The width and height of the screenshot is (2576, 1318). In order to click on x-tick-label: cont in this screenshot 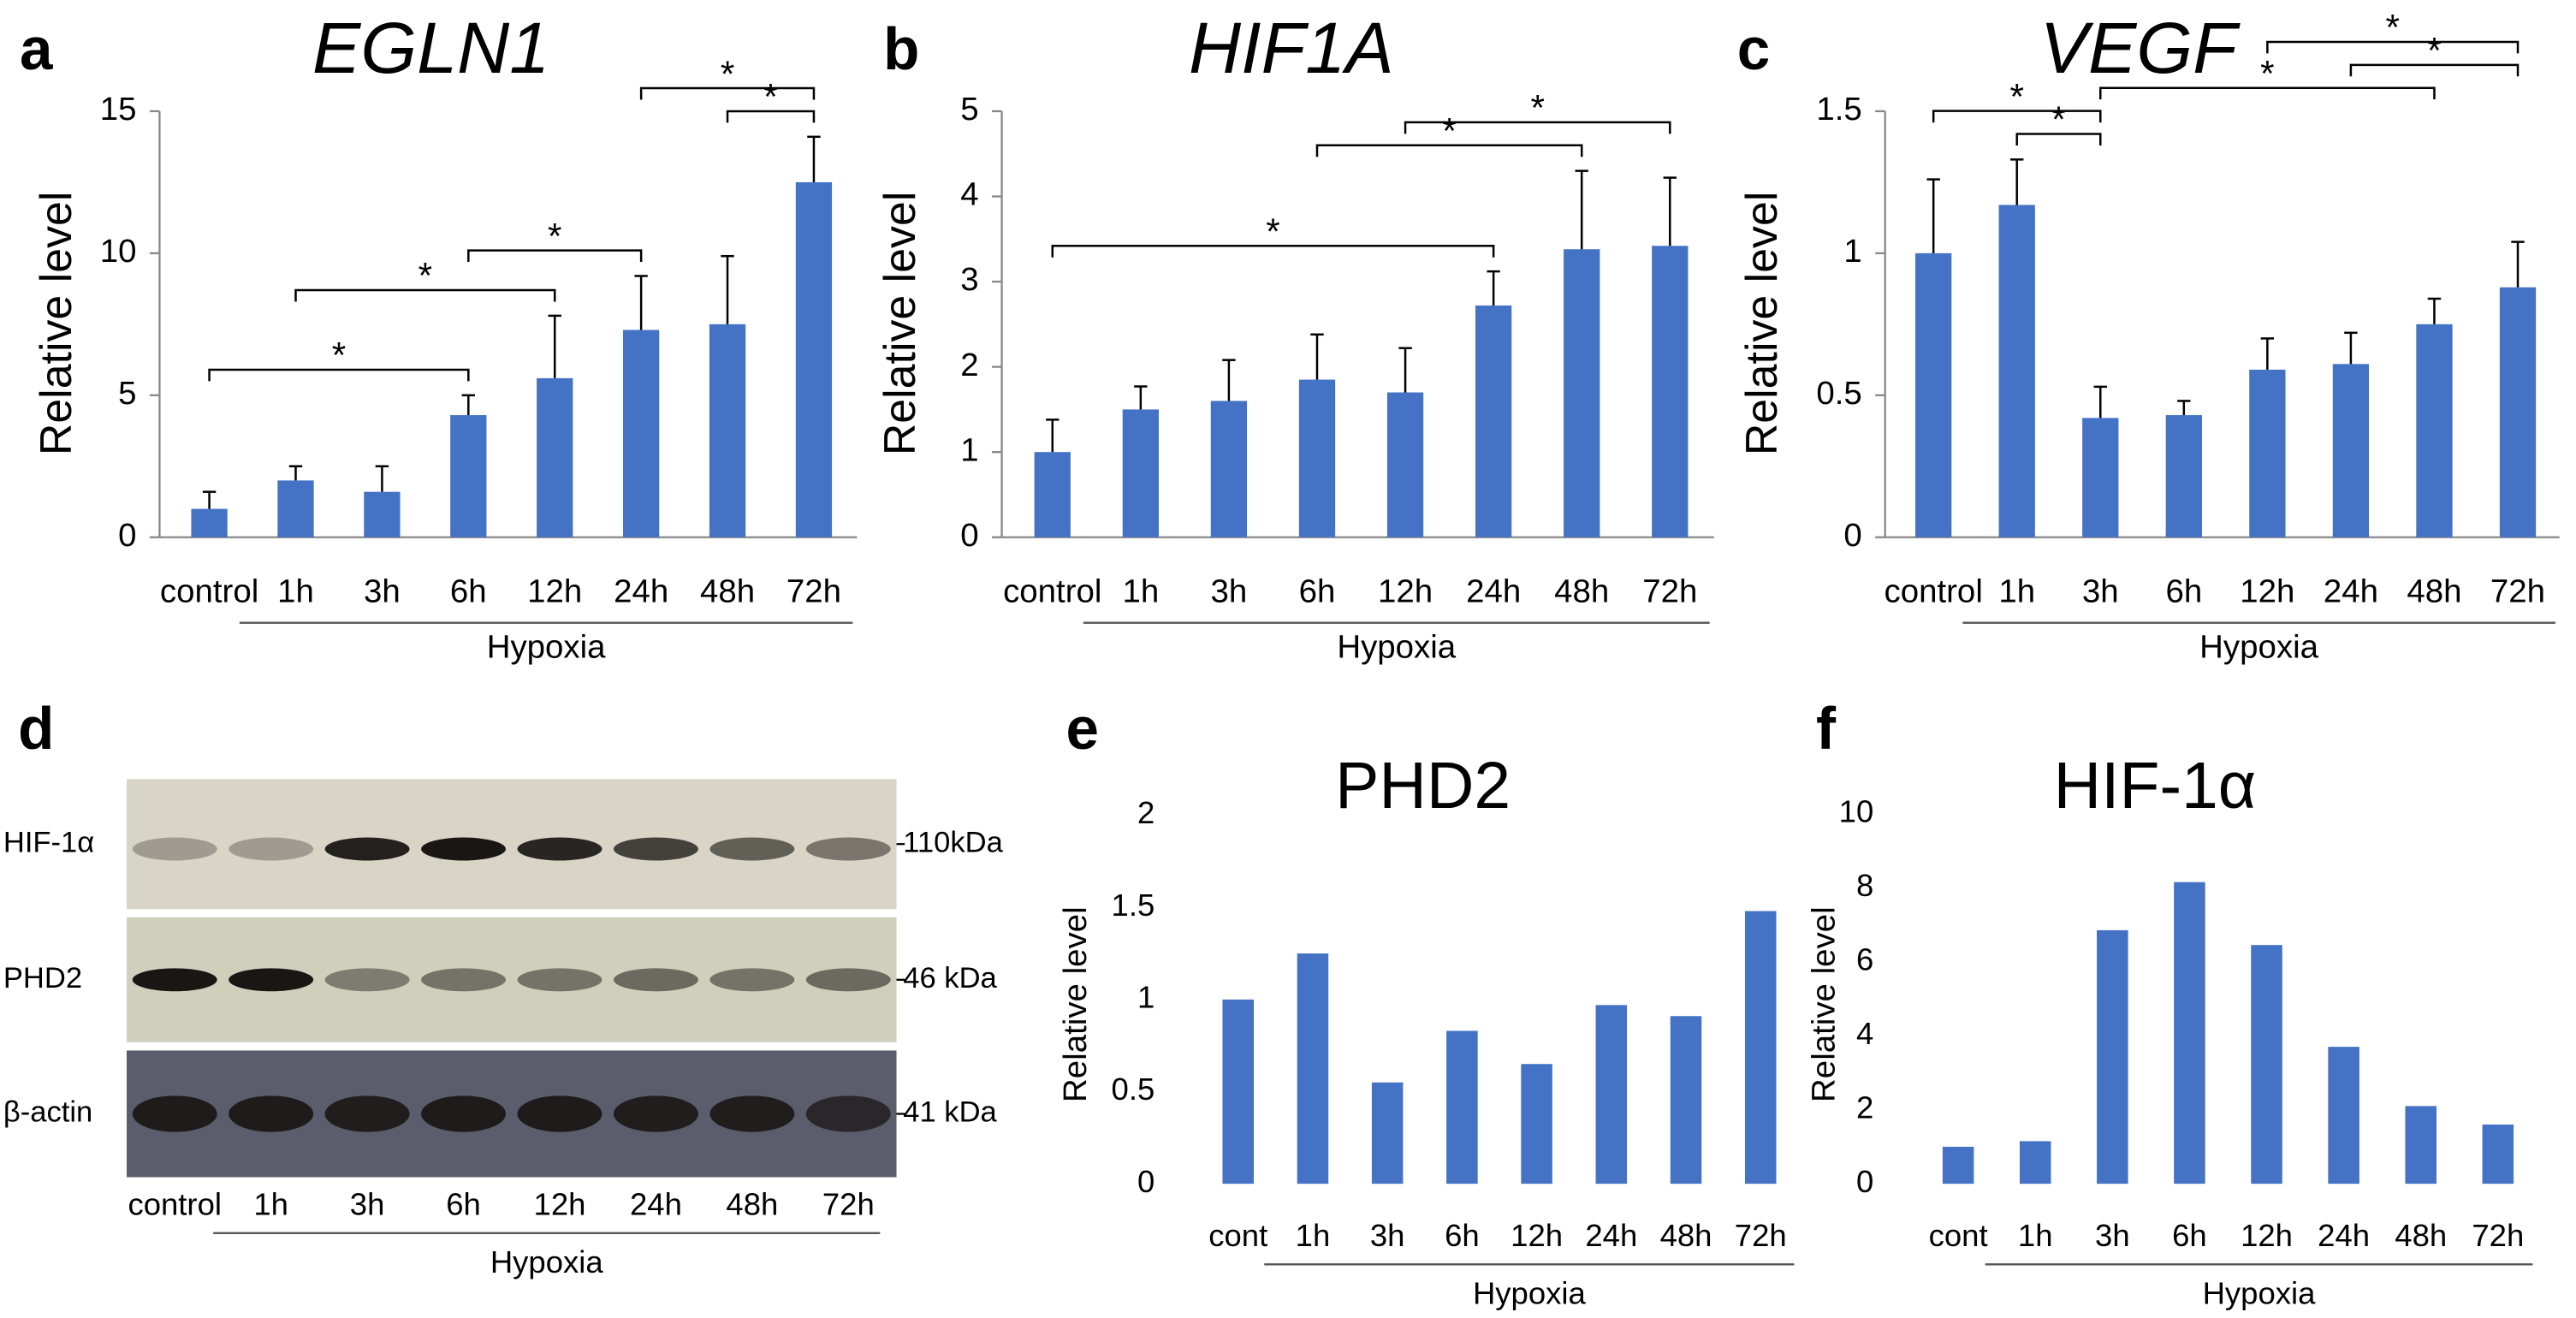, I will do `click(1237, 1235)`.